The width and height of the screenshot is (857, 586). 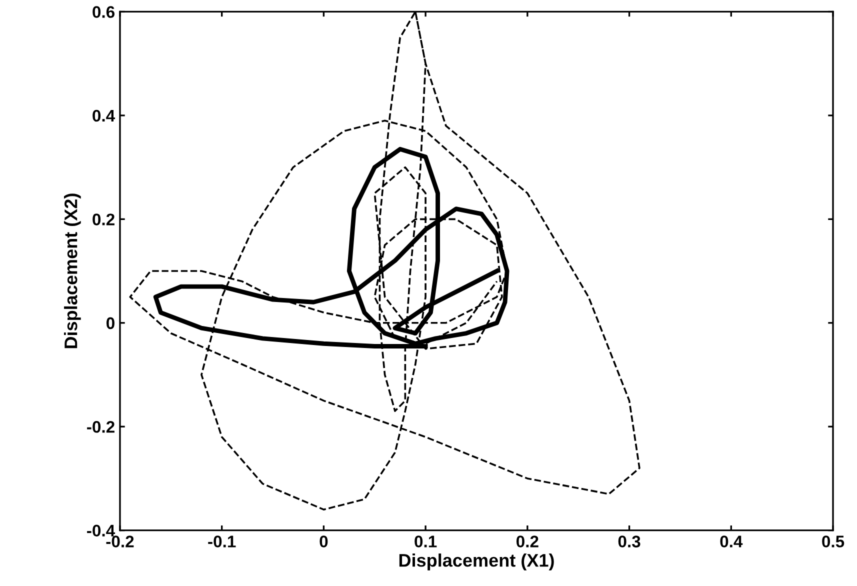 I want to click on x-tick-label: 0.2, so click(x=527, y=542).